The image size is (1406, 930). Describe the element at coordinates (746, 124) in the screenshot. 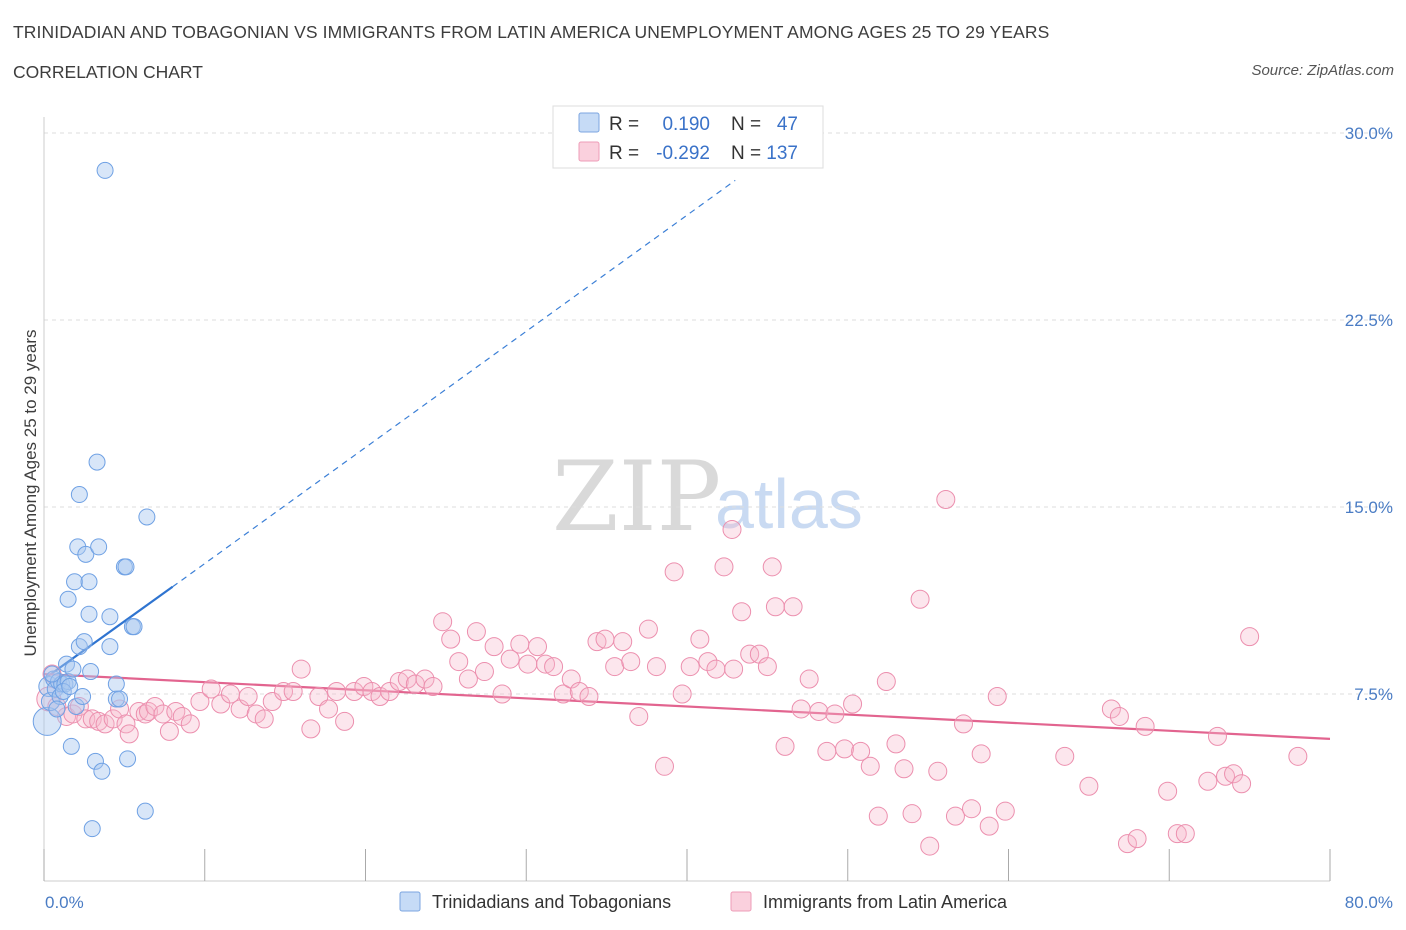

I see `legend-n-label-1: N =` at that location.